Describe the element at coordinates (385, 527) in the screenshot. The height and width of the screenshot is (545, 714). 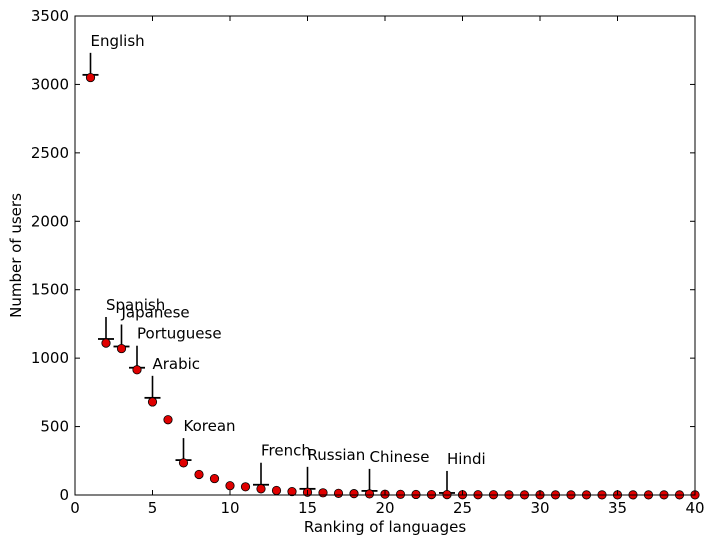
I see `x-axis-title: Ranking of languages` at that location.